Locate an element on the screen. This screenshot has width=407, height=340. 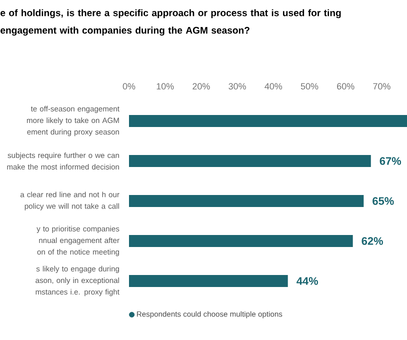
x-tick-label: 30% is located at coordinates (237, 86).